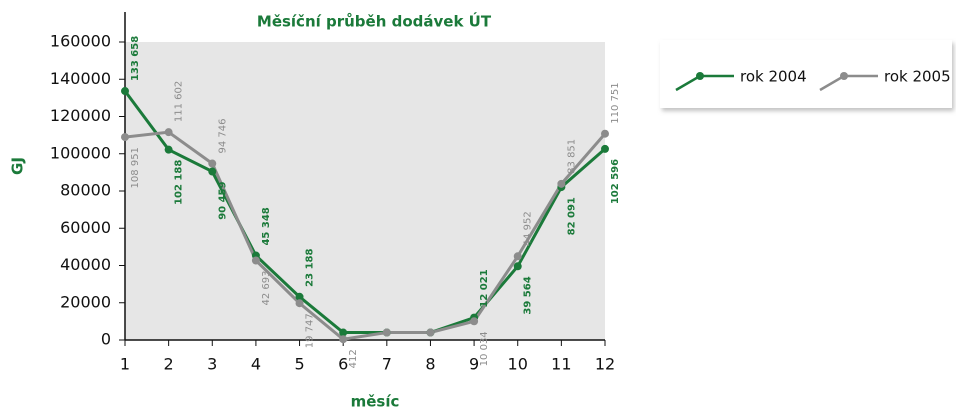 This screenshot has width=956, height=409. Describe the element at coordinates (222, 200) in the screenshot. I see `data-label: 90 459` at that location.